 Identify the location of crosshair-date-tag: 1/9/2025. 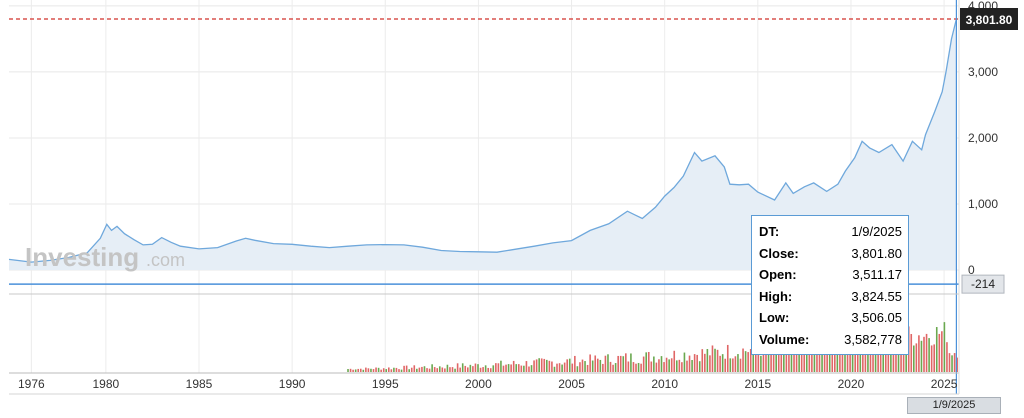
(954, 405).